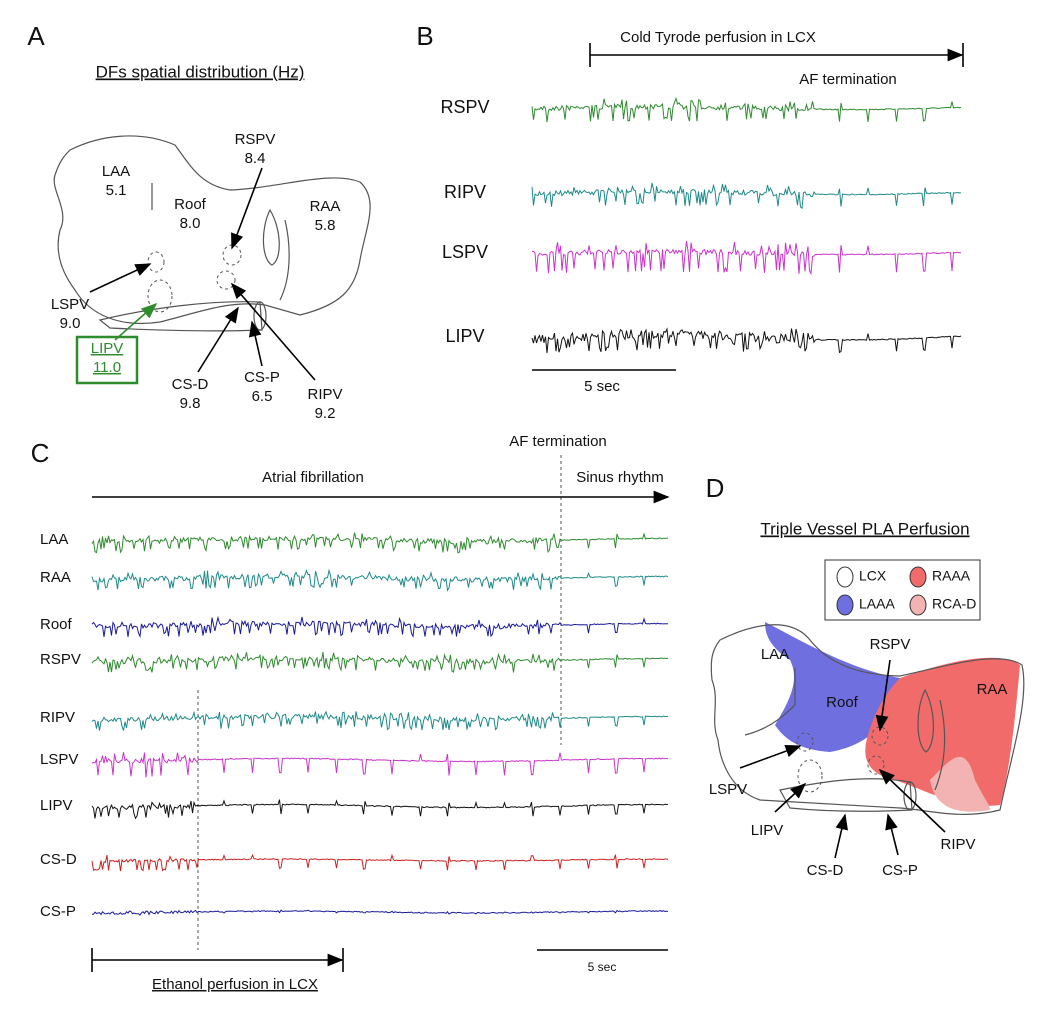 The height and width of the screenshot is (1019, 1050). What do you see at coordinates (70, 304) in the screenshot?
I see `region-name: LSPV` at bounding box center [70, 304].